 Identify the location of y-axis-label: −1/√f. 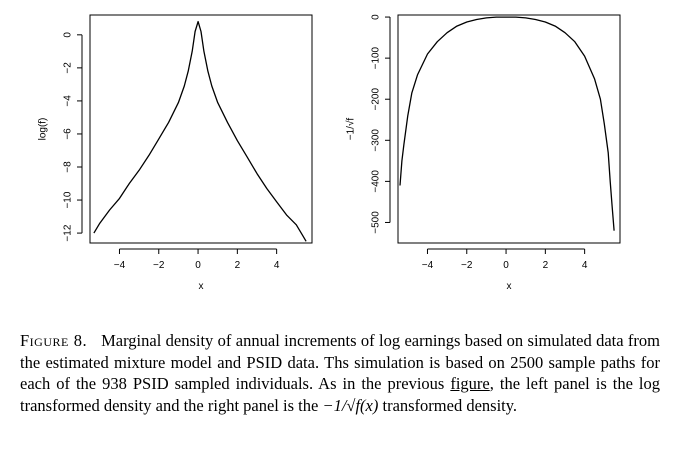
(351, 129).